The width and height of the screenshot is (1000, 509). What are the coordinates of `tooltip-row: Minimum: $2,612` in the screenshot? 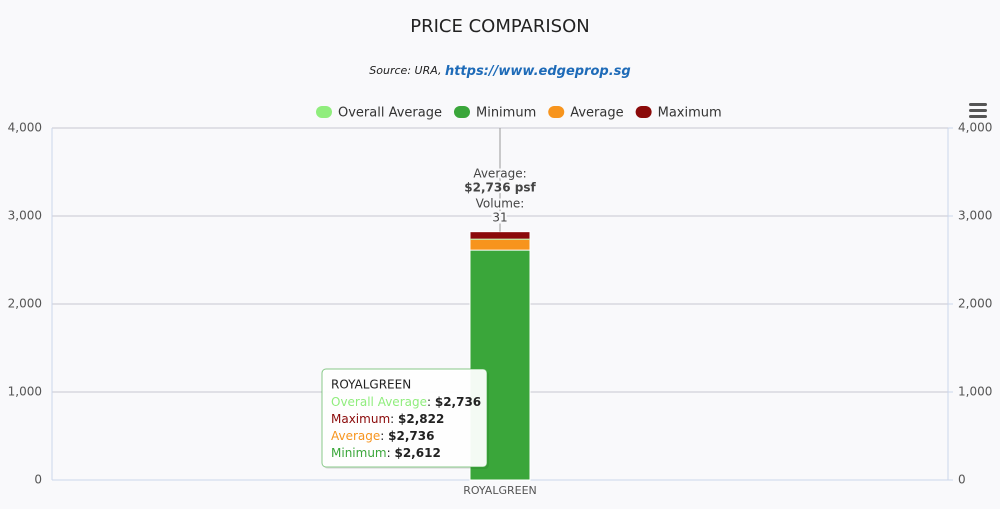 It's located at (386, 453).